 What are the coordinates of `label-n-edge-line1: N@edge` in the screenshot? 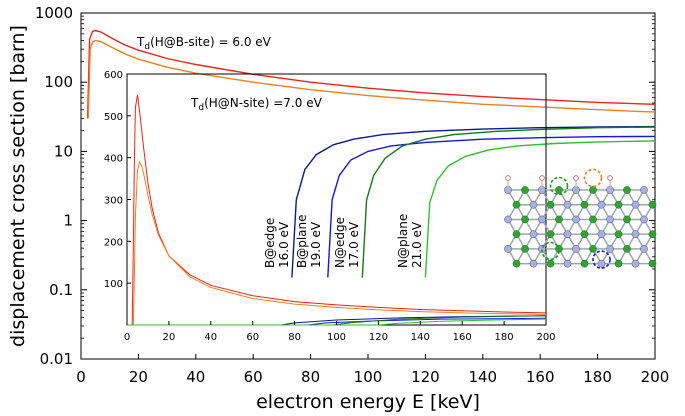 It's located at (340, 242).